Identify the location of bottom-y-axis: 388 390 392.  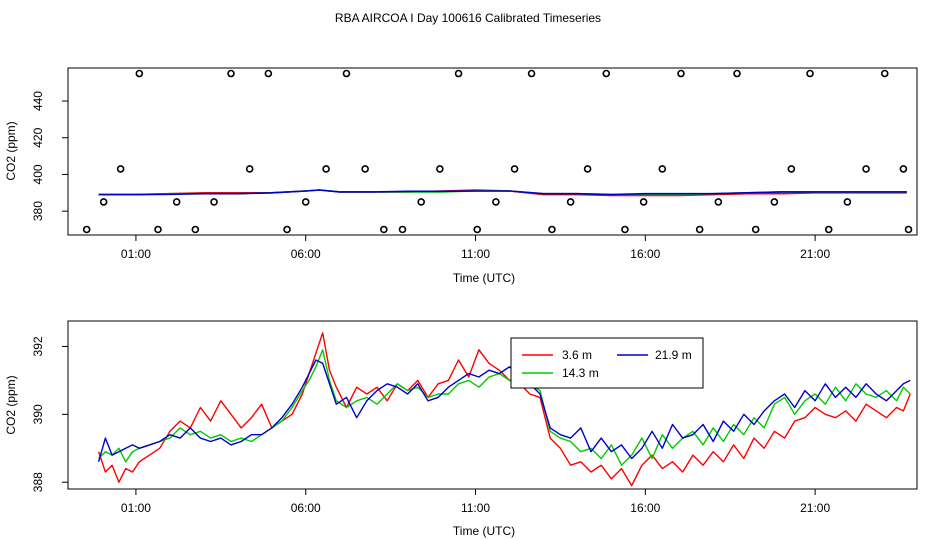
(49, 414).